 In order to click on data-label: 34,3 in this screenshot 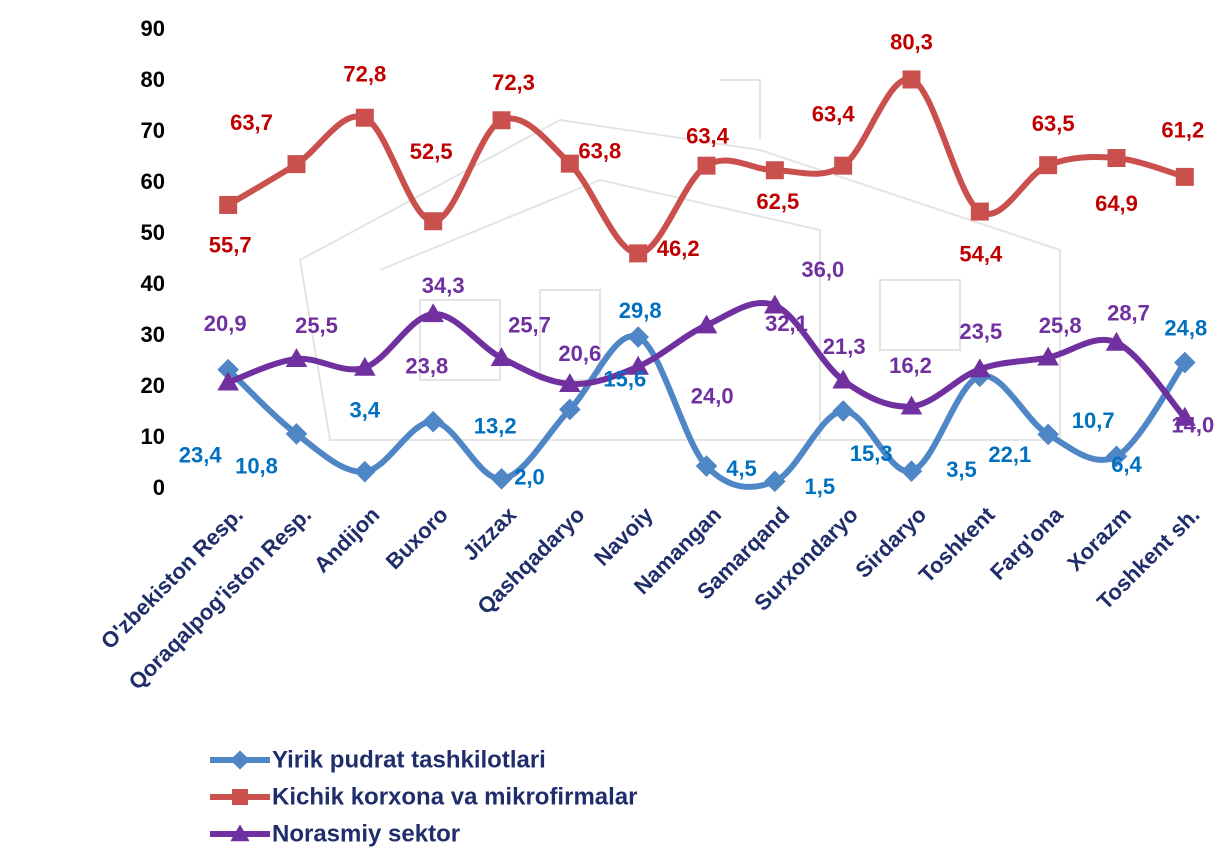, I will do `click(443, 285)`.